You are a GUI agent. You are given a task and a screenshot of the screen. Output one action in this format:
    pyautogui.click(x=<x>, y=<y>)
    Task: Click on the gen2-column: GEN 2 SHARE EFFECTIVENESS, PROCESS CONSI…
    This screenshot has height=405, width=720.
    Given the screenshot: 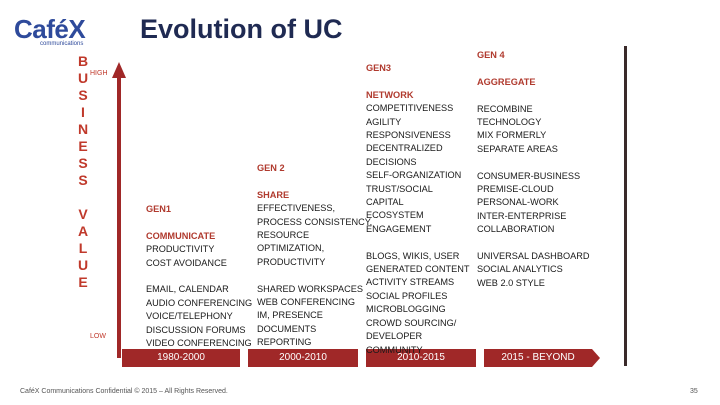 What is the action you would take?
    pyautogui.click(x=314, y=256)
    